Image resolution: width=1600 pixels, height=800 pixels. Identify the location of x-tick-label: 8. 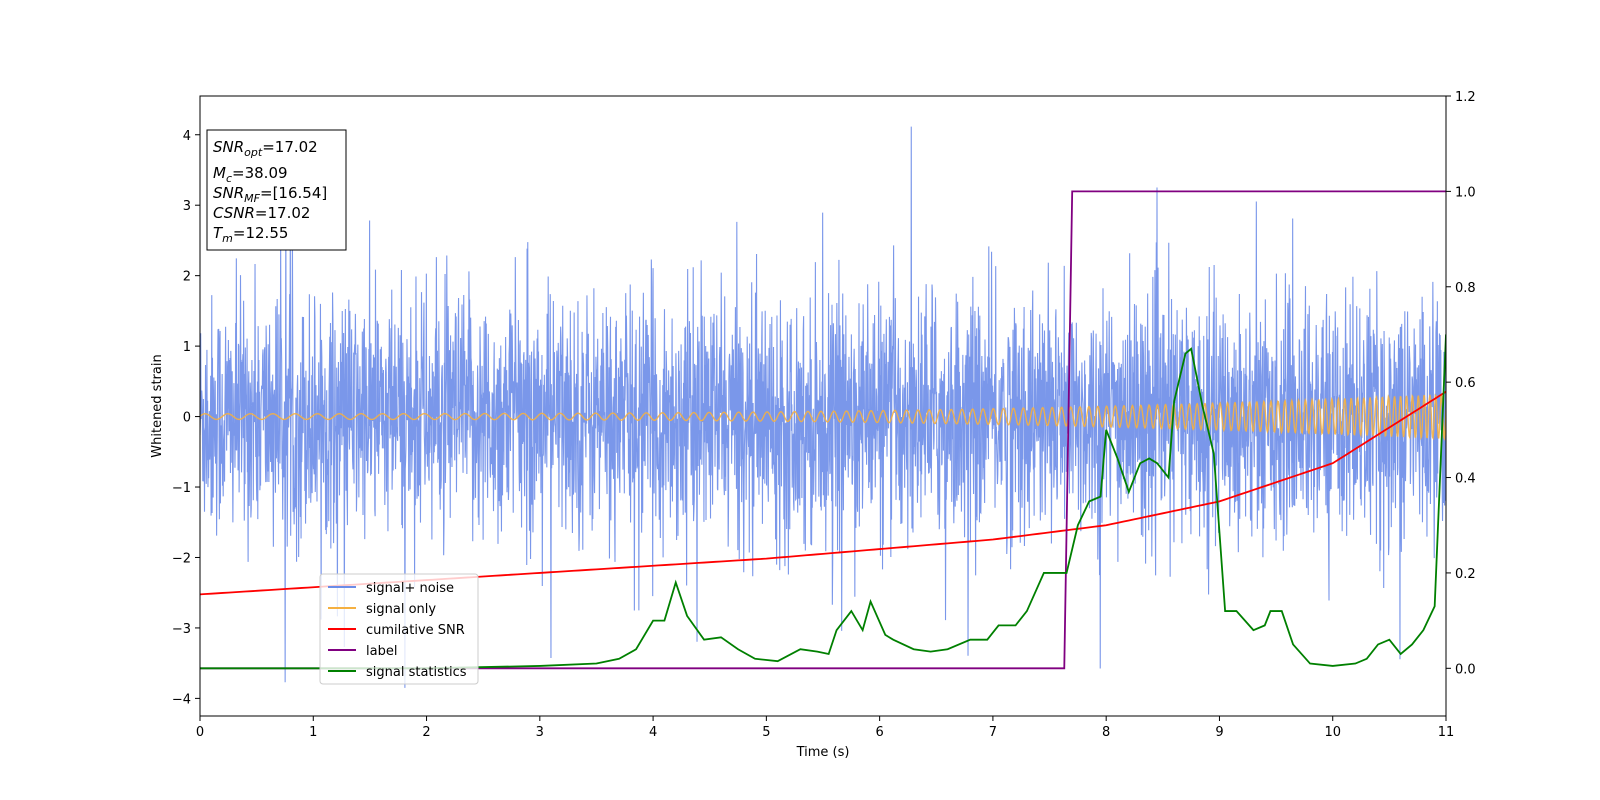
(1106, 732).